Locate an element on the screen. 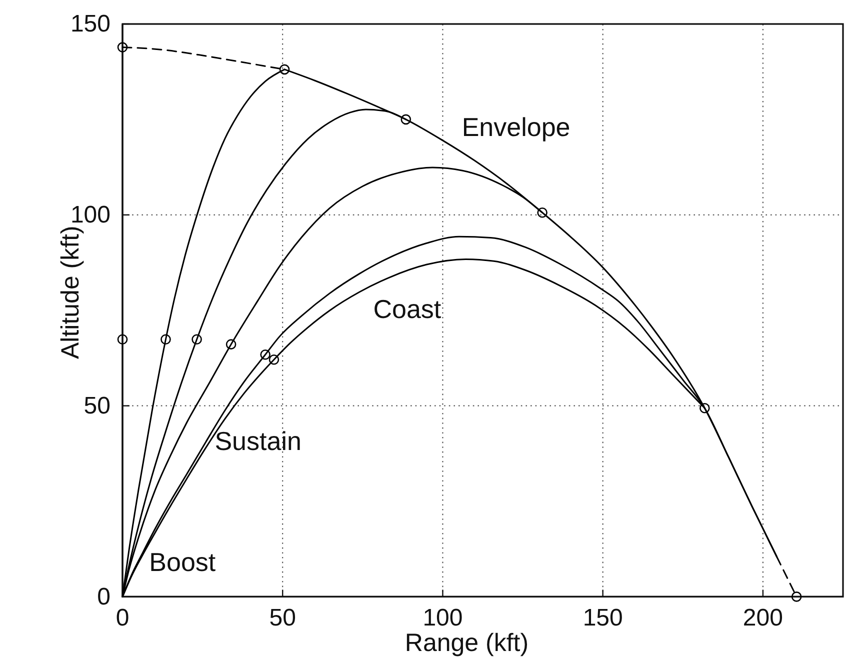 The image size is (848, 663). x-tick-label: 150 is located at coordinates (602, 618).